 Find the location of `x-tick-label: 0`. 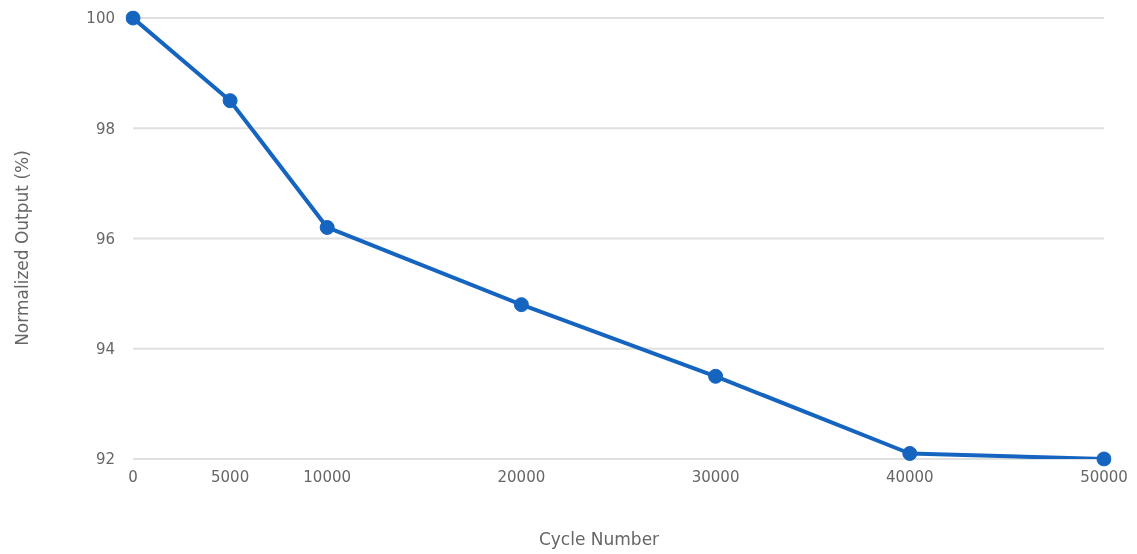

x-tick-label: 0 is located at coordinates (133, 476).